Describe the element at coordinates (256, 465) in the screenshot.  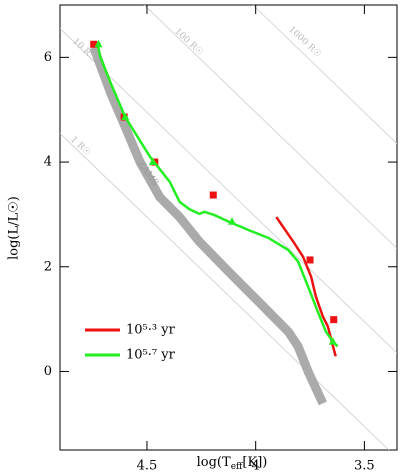
I see `x-tick-label: 4` at that location.